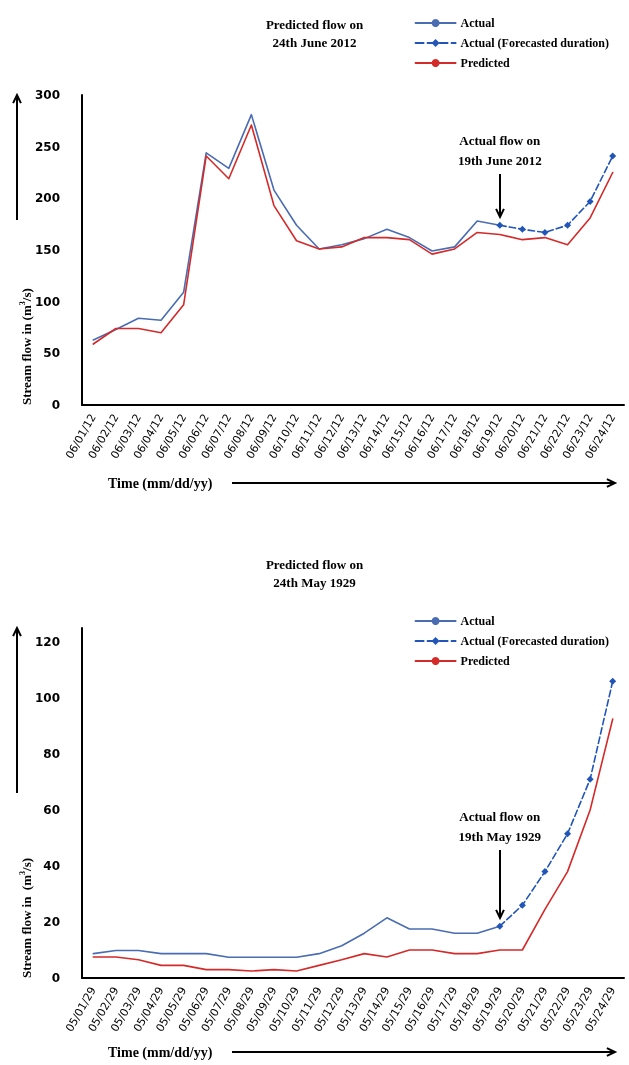  Describe the element at coordinates (51, 922) in the screenshot. I see `y-tick-label: 20` at that location.